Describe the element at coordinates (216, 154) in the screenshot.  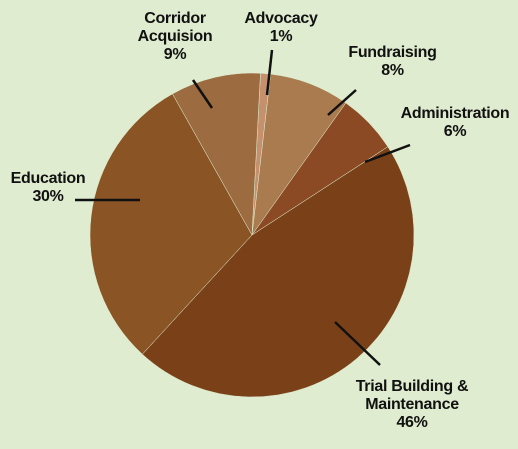
I see `pie-slice` at that location.